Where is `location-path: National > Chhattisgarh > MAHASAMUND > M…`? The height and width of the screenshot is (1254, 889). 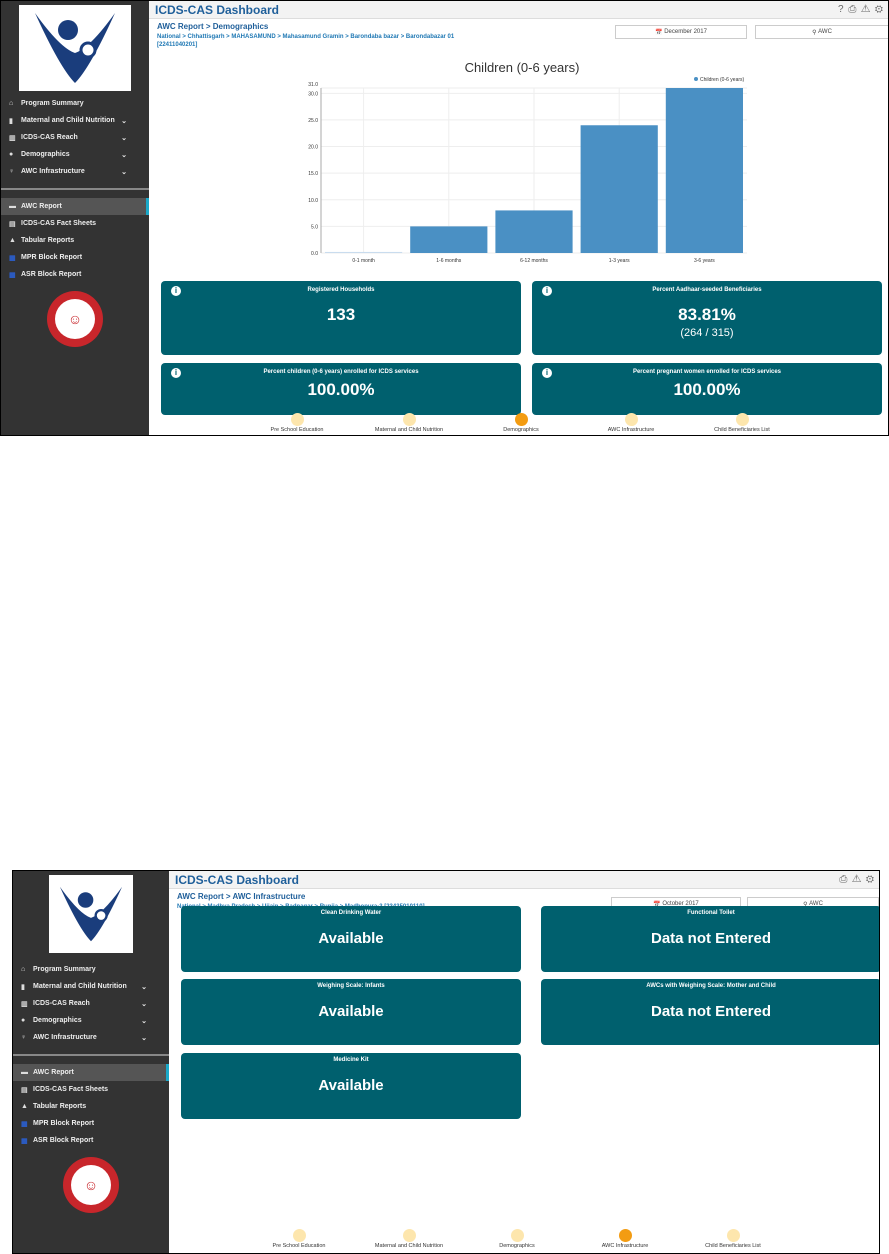 location-path: National > Chhattisgarh > MAHASAMUND > M… is located at coordinates (306, 41).